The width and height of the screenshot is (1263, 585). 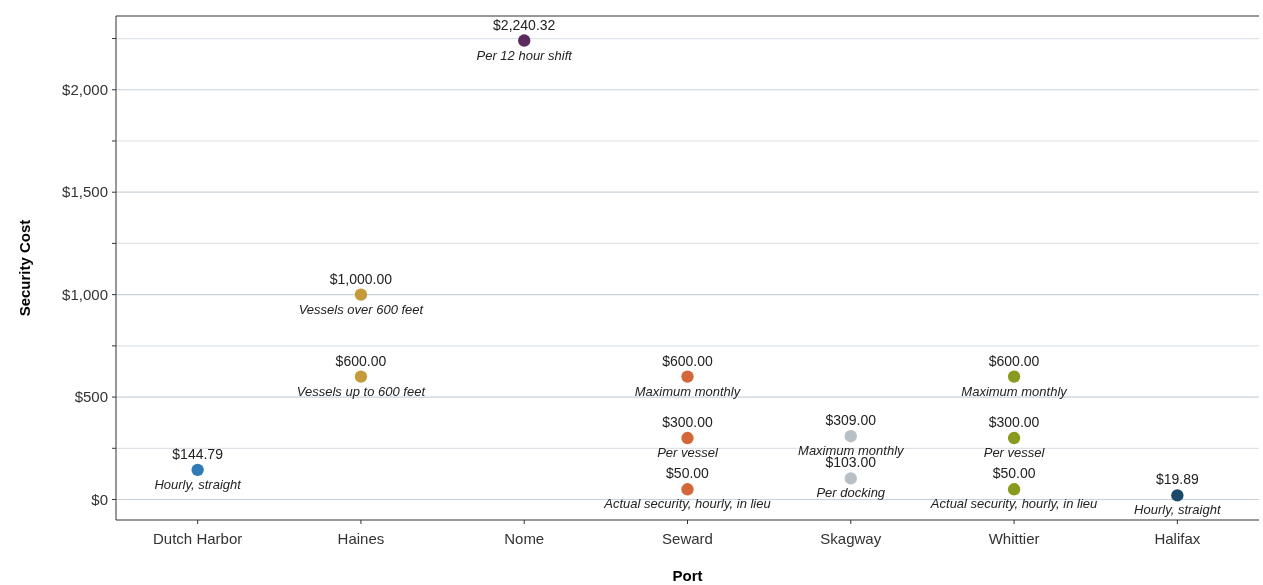 What do you see at coordinates (198, 538) in the screenshot?
I see `x-tick-label: Dutch Harbor` at bounding box center [198, 538].